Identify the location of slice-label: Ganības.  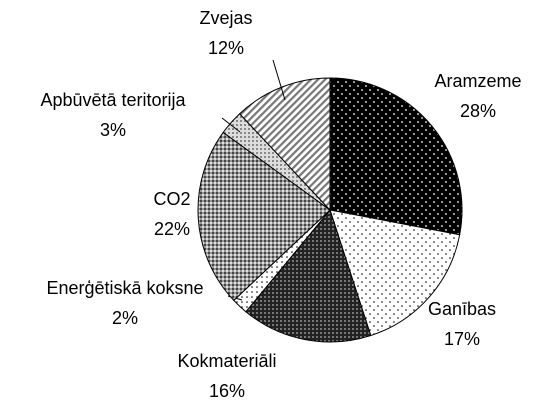
(462, 309).